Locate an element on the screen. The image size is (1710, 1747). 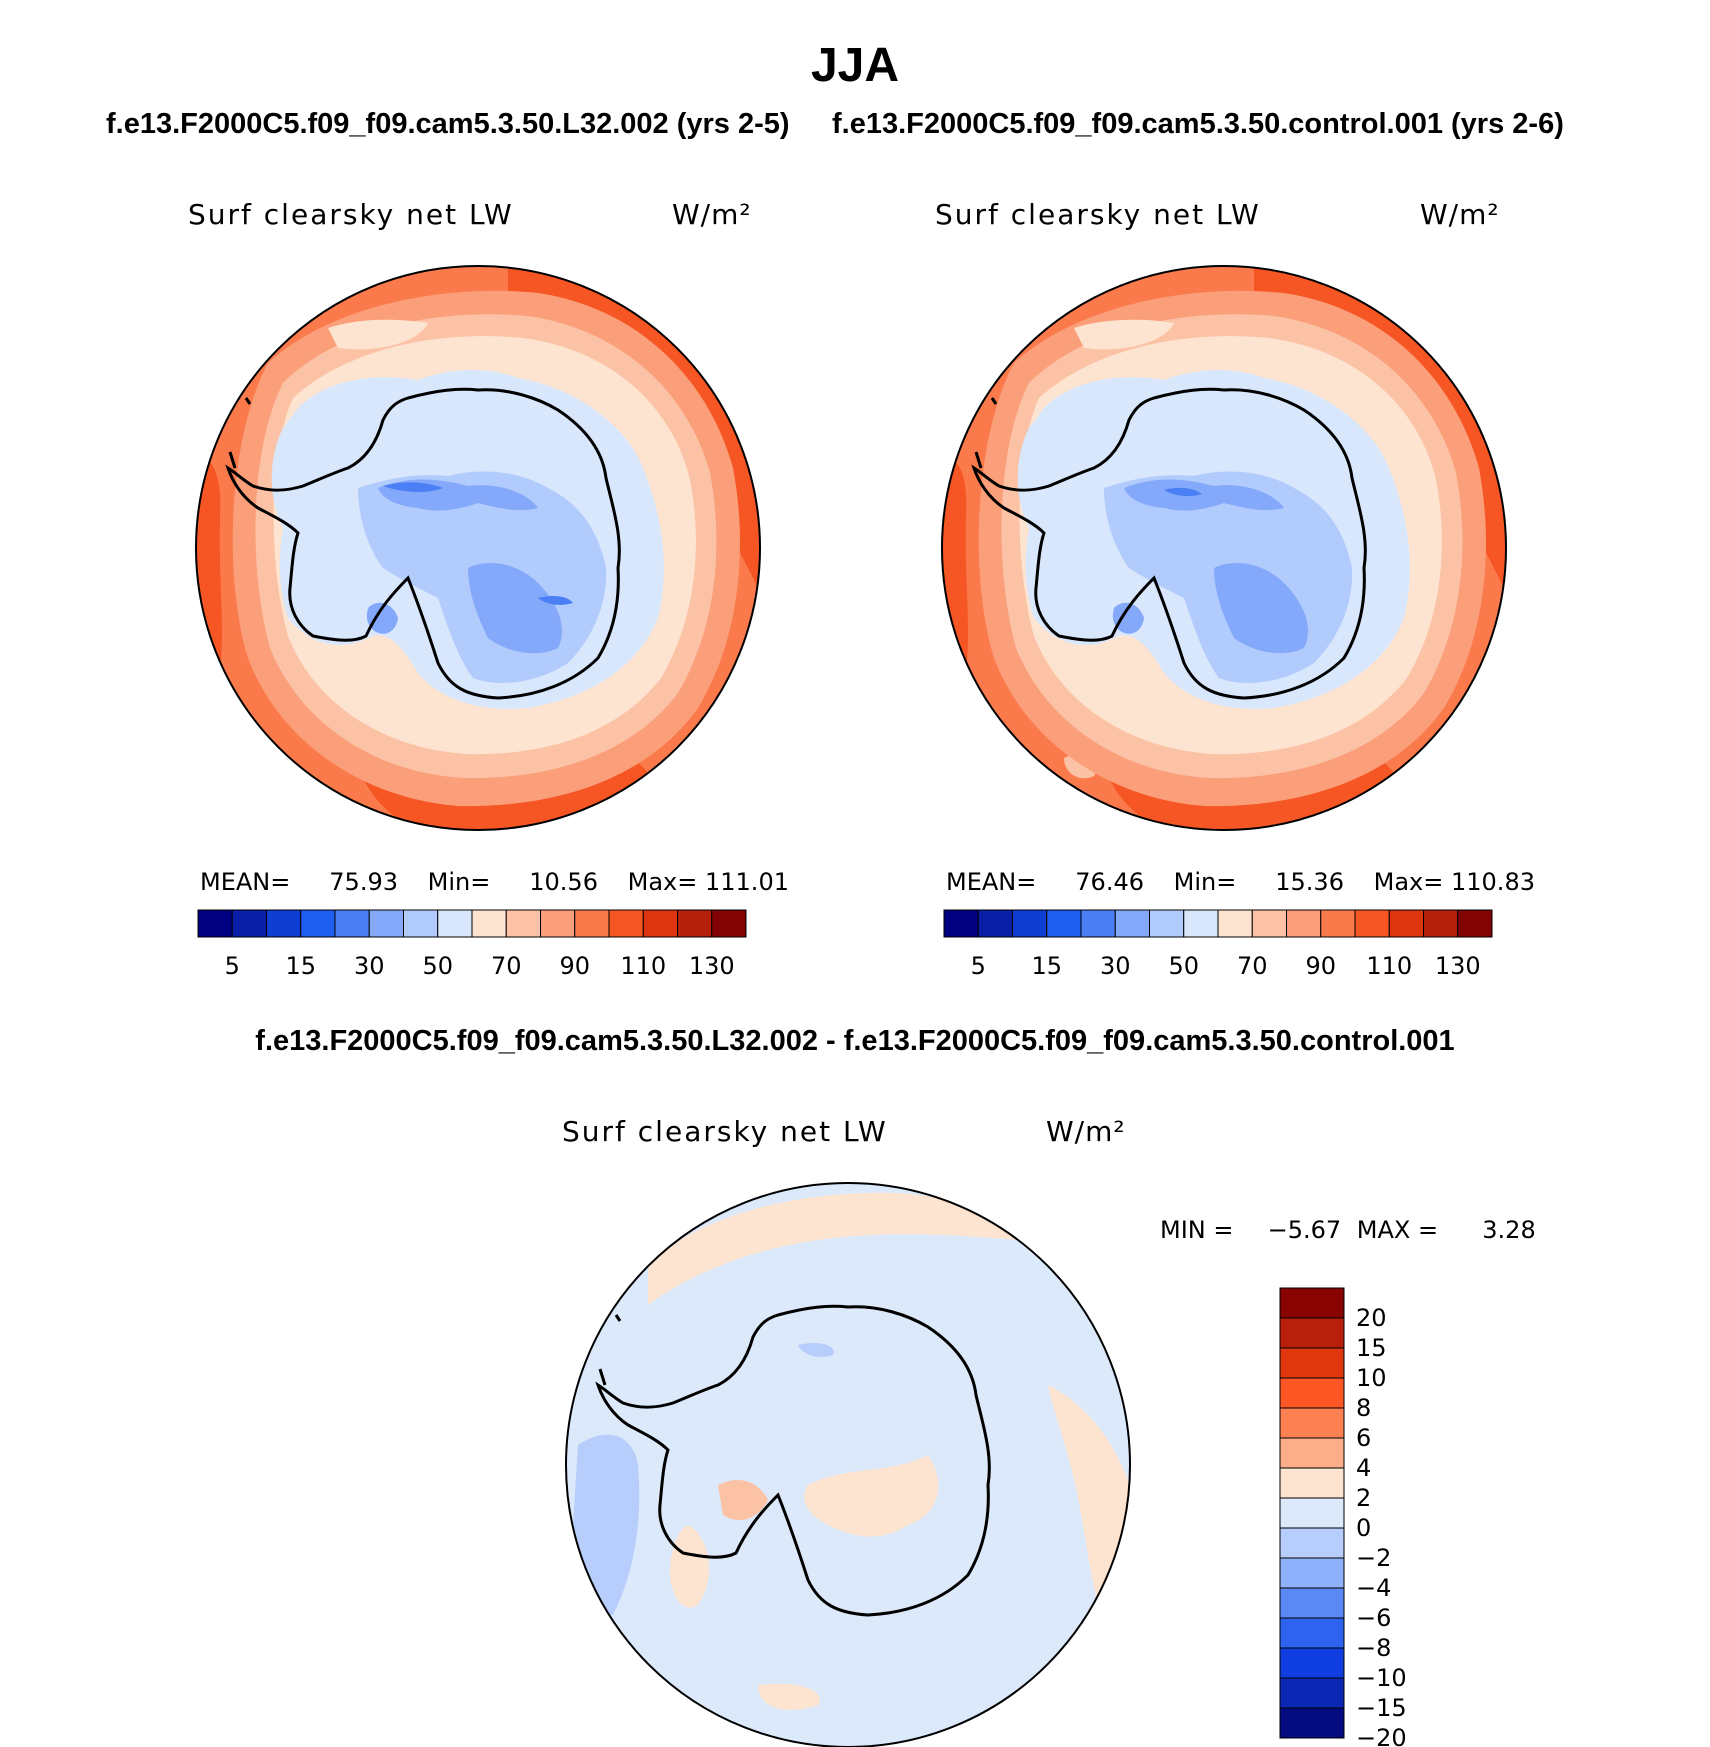
diff-max-label: MAX = is located at coordinates (1397, 1230).